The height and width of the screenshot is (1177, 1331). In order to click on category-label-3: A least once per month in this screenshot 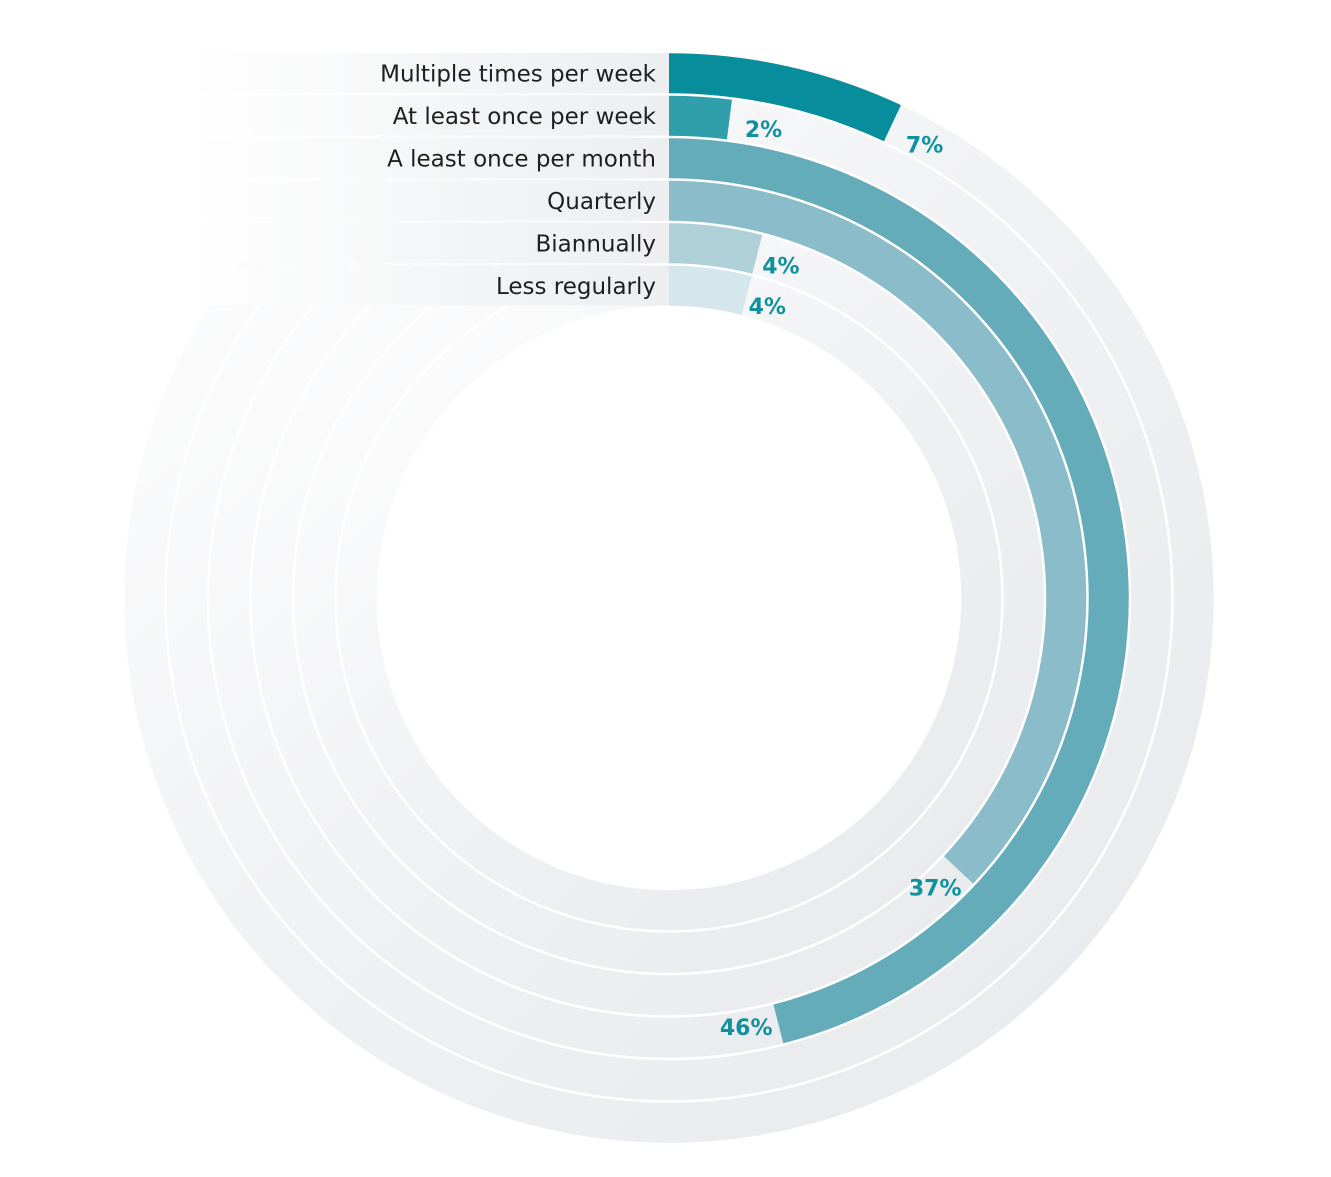, I will do `click(521, 159)`.